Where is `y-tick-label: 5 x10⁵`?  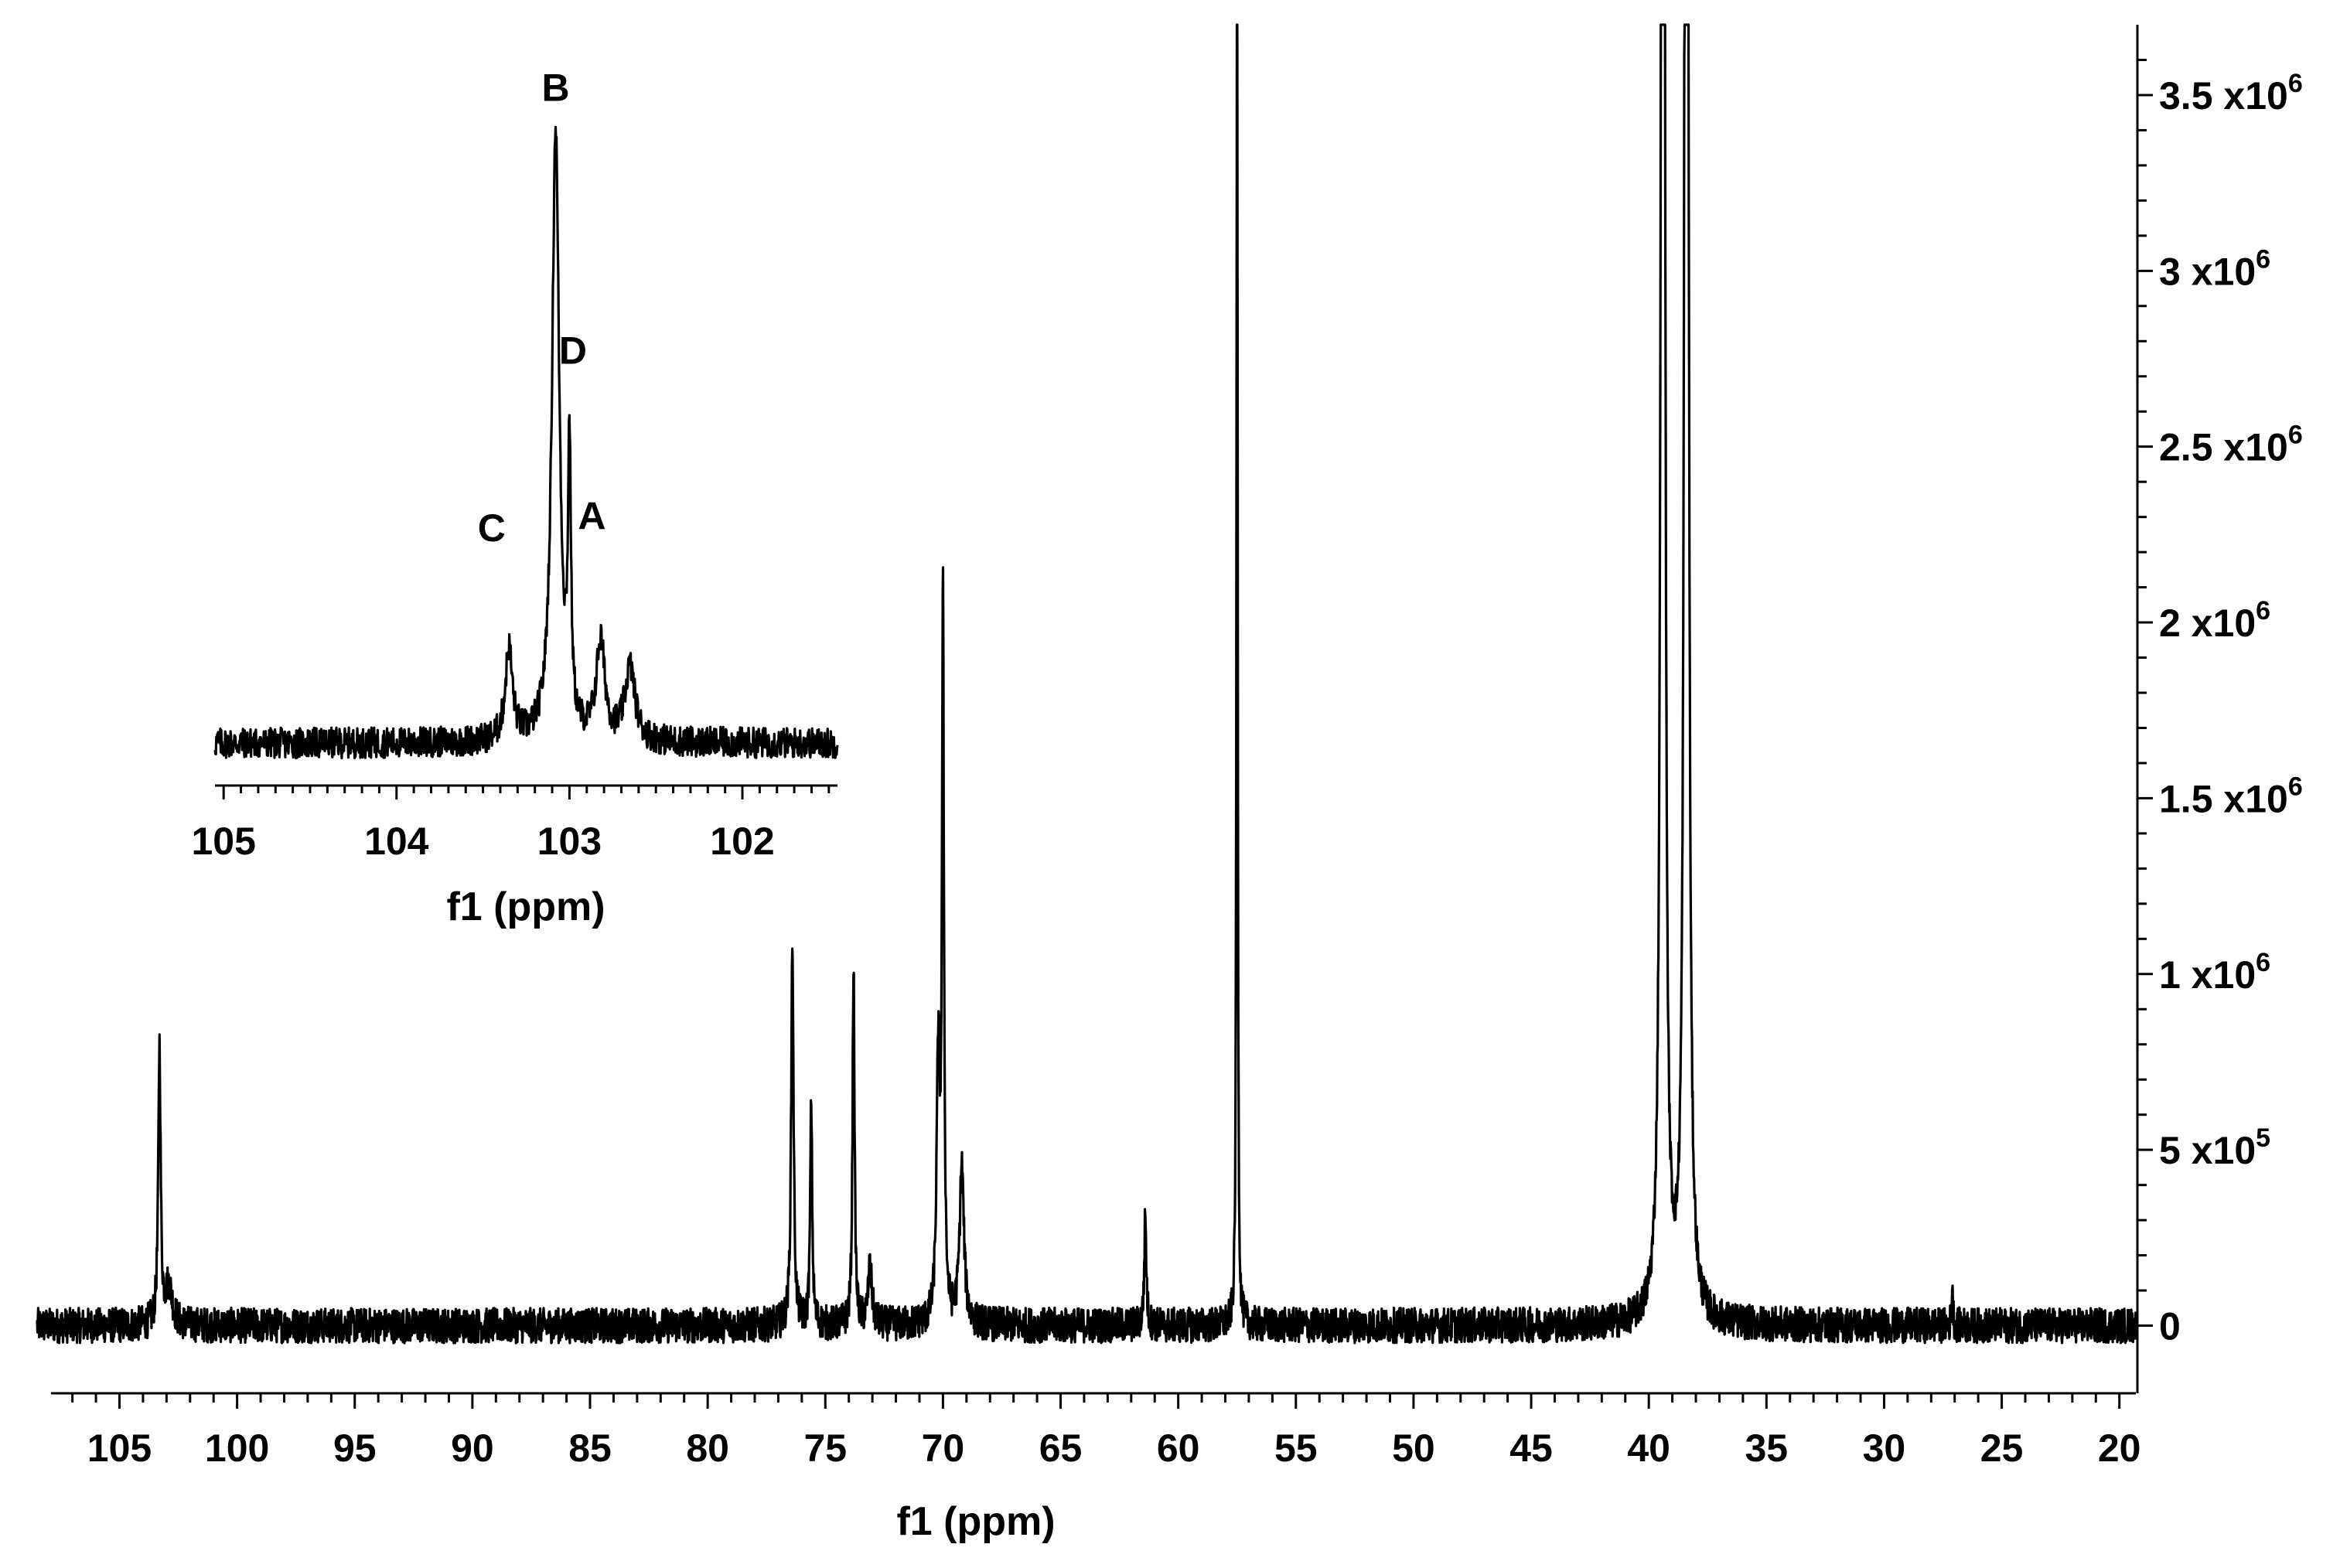
y-tick-label: 5 x10⁵ is located at coordinates (2214, 1147).